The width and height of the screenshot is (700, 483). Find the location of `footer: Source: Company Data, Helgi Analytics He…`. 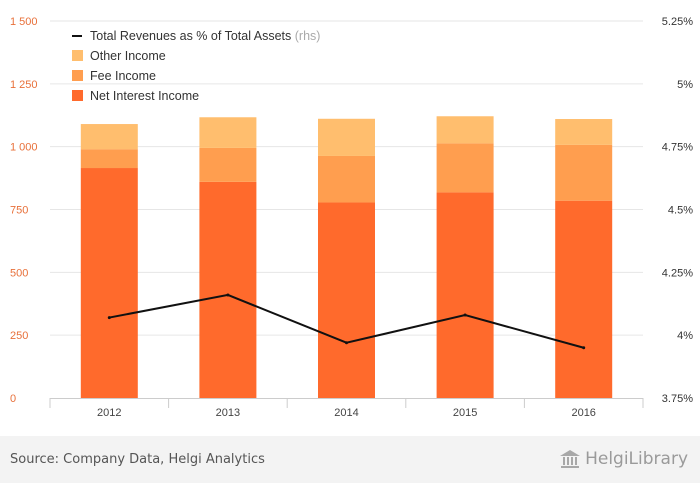

footer: Source: Company Data, Helgi Analytics He… is located at coordinates (350, 459).